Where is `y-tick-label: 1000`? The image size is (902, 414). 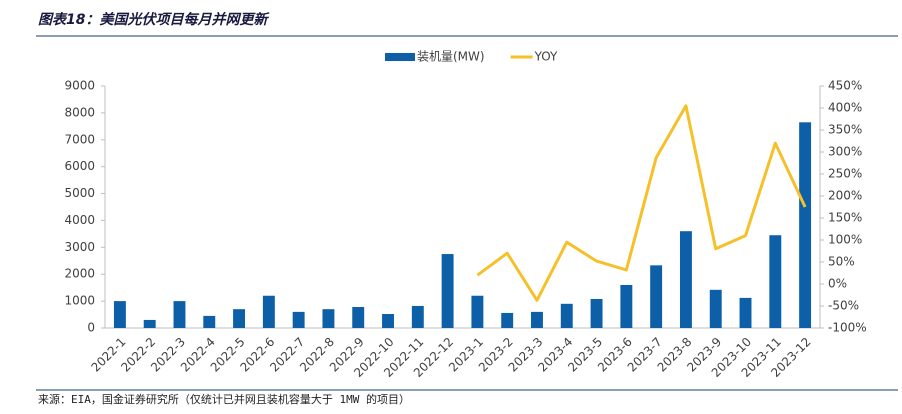
y-tick-label: 1000 is located at coordinates (79, 301).